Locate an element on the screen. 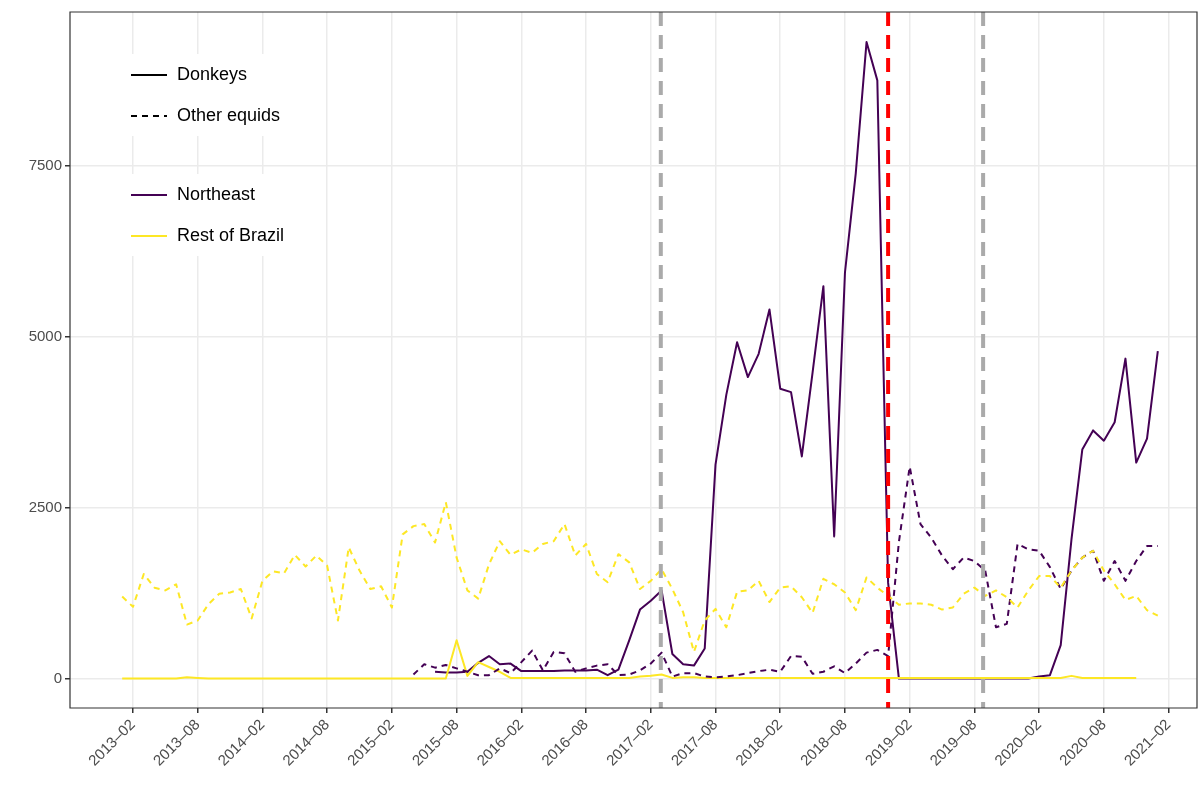 The image size is (1203, 792). legend-label: Other equids is located at coordinates (229, 115).